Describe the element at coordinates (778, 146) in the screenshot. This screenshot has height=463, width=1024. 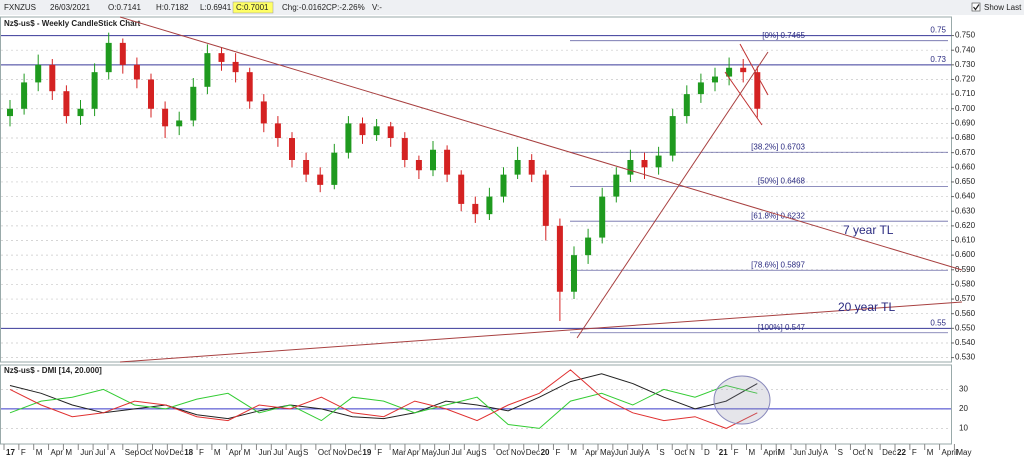
I see `fib-label: [38.2%] 0.6703` at that location.